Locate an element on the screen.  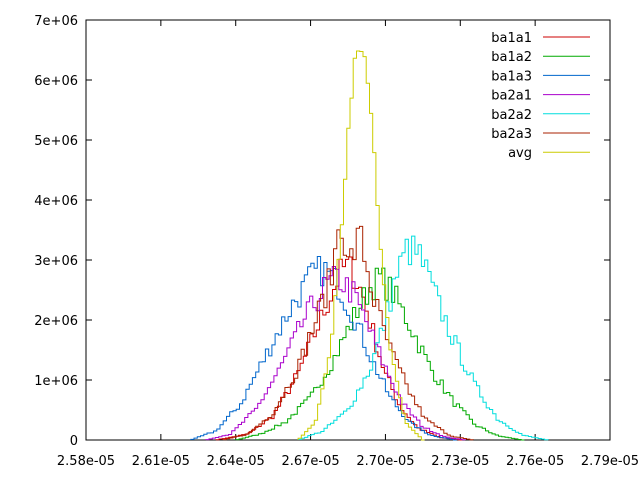
series-ba2a1 is located at coordinates (335, 353).